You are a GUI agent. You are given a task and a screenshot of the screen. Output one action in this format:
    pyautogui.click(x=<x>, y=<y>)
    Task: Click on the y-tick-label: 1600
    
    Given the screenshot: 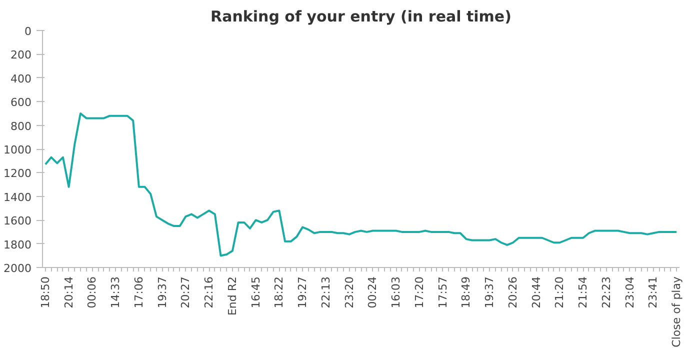 What is the action you would take?
    pyautogui.click(x=18, y=221)
    